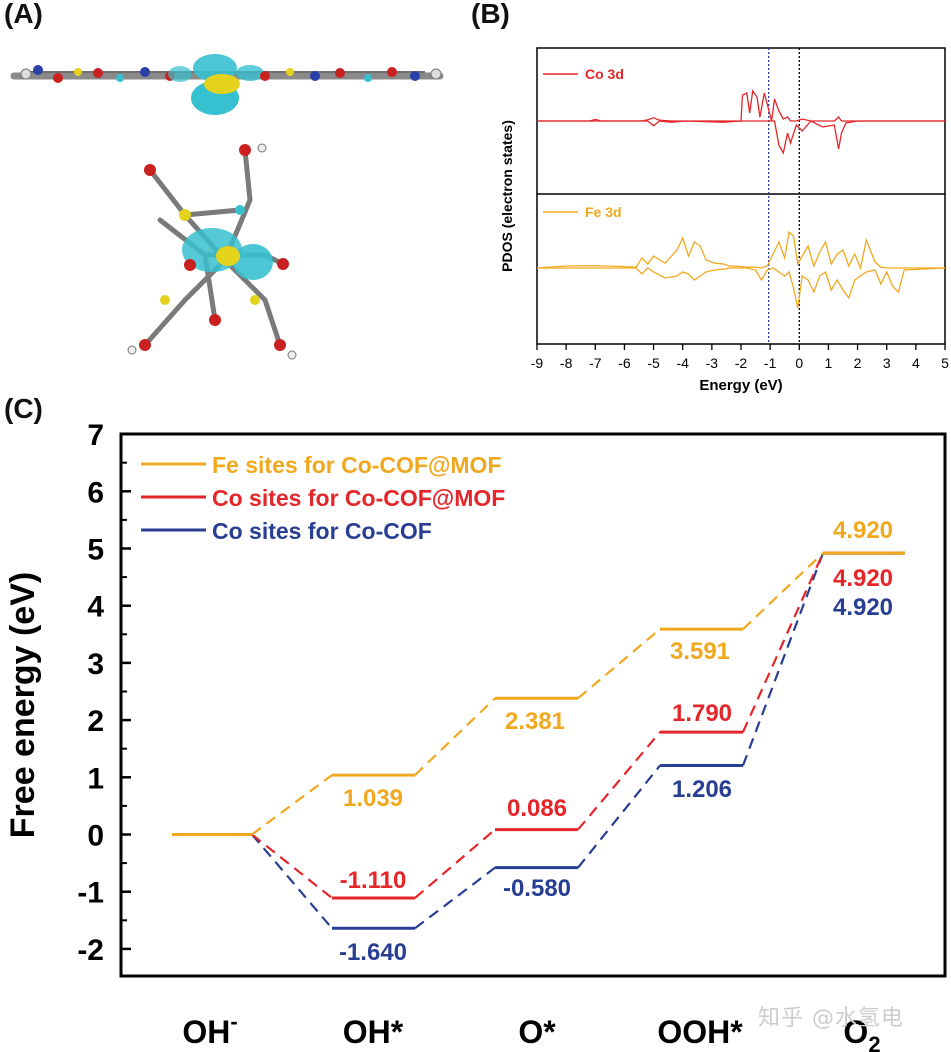 The image size is (951, 1052). I want to click on pdos-series-down-co, so click(741, 137).